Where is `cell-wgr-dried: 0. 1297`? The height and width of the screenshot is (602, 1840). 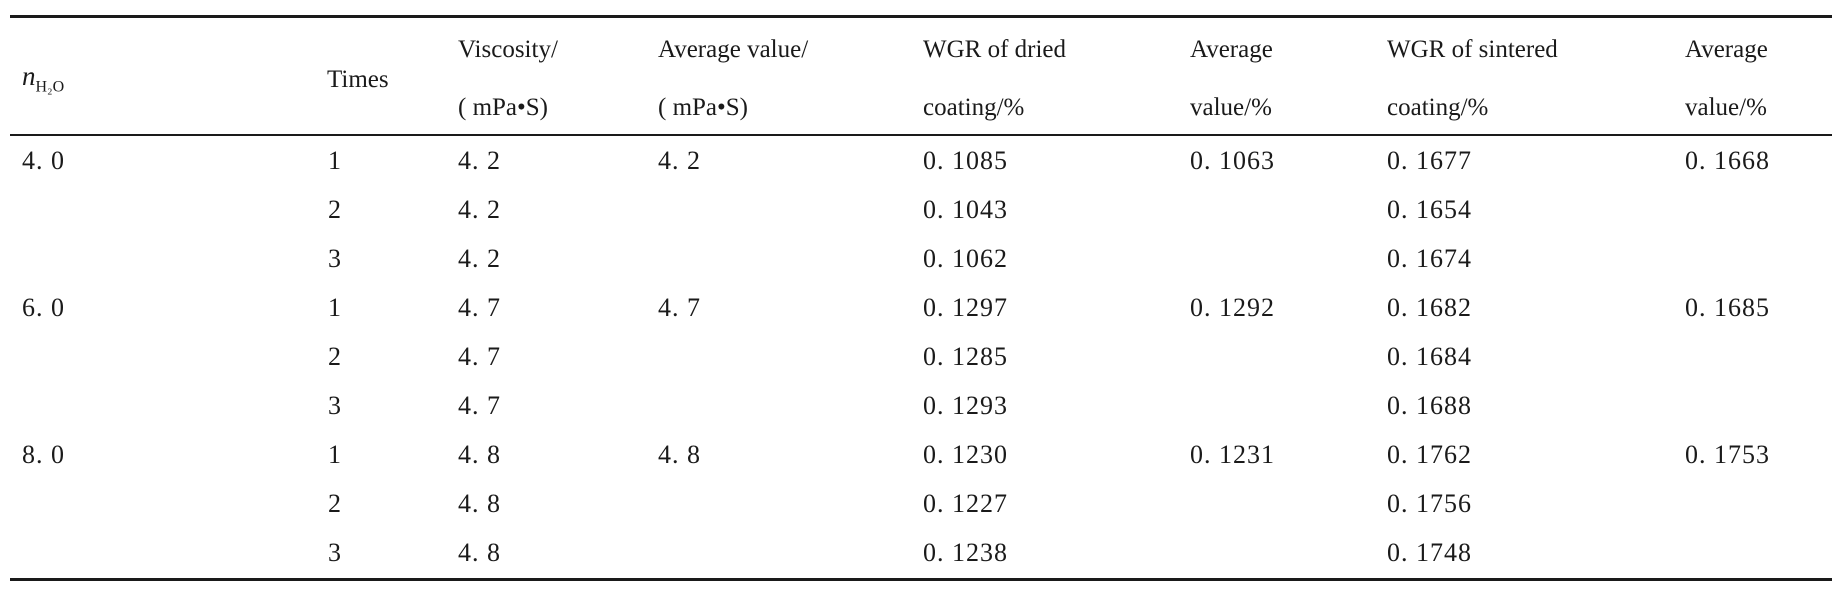
cell-wgr-dried: 0. 1297 is located at coordinates (965, 307).